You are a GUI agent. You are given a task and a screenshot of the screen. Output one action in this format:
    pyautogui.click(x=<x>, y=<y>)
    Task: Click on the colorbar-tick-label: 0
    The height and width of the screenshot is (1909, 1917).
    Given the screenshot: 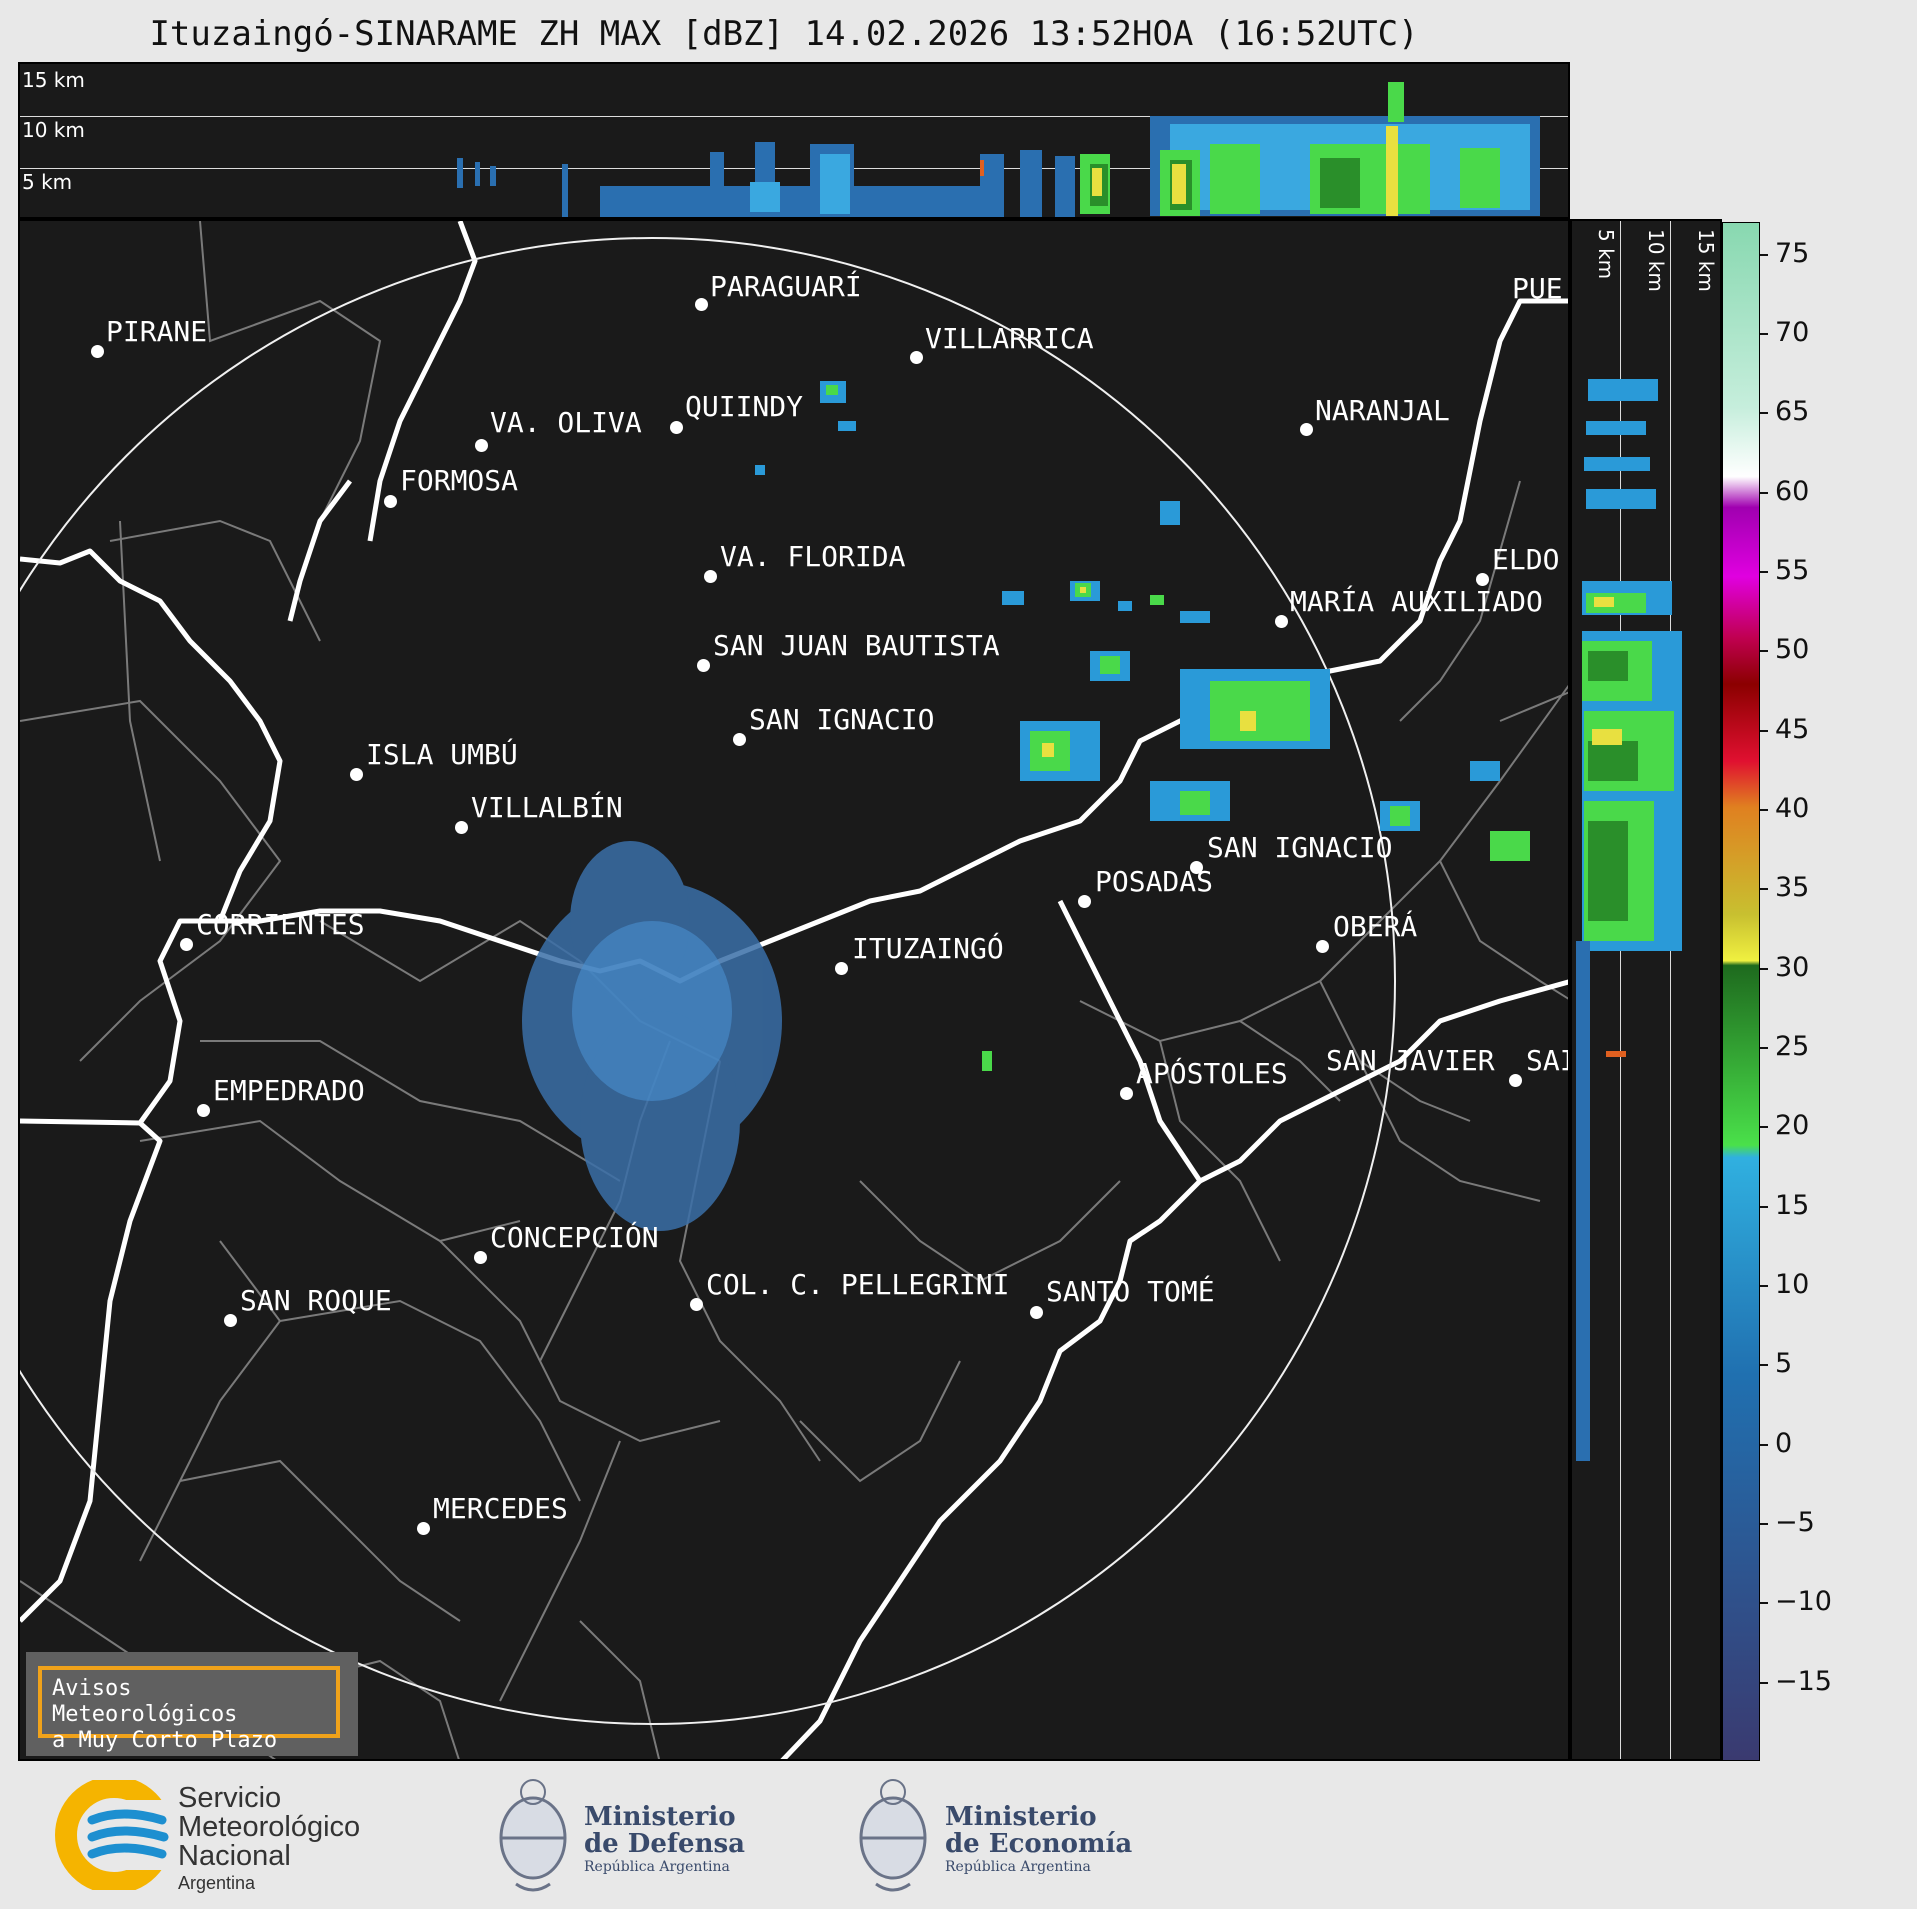 What is the action you would take?
    pyautogui.click(x=1784, y=1443)
    